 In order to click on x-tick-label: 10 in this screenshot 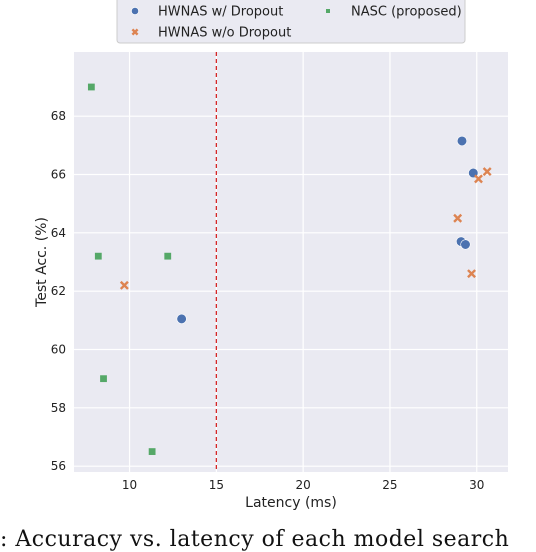, I will do `click(129, 485)`.